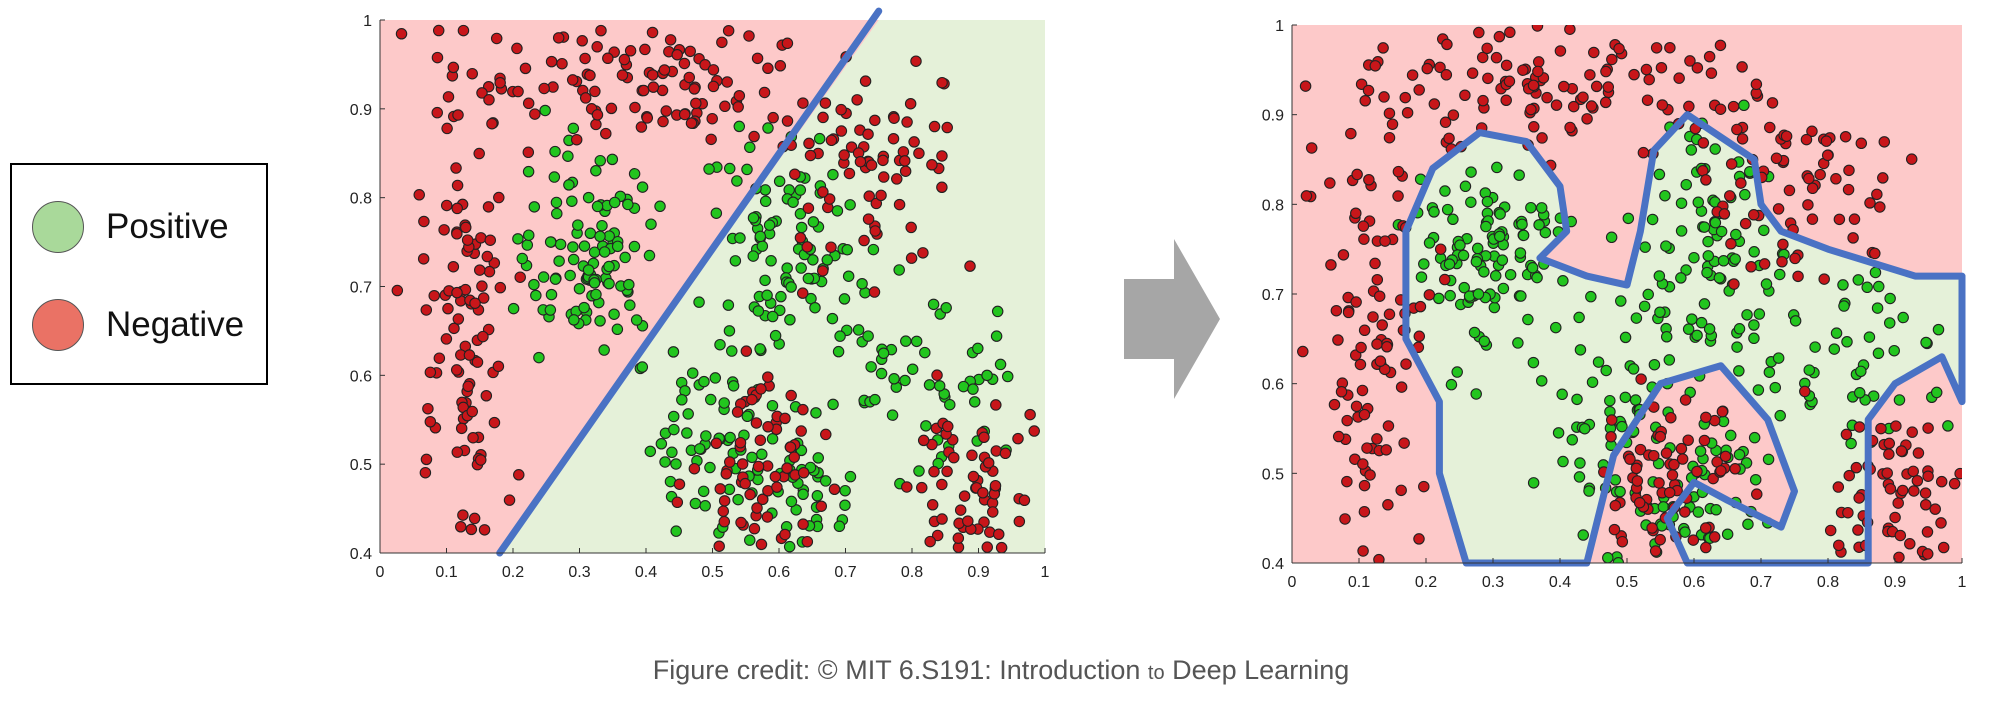  What do you see at coordinates (1261, 670) in the screenshot?
I see `credit-suffix: Deep Learning` at bounding box center [1261, 670].